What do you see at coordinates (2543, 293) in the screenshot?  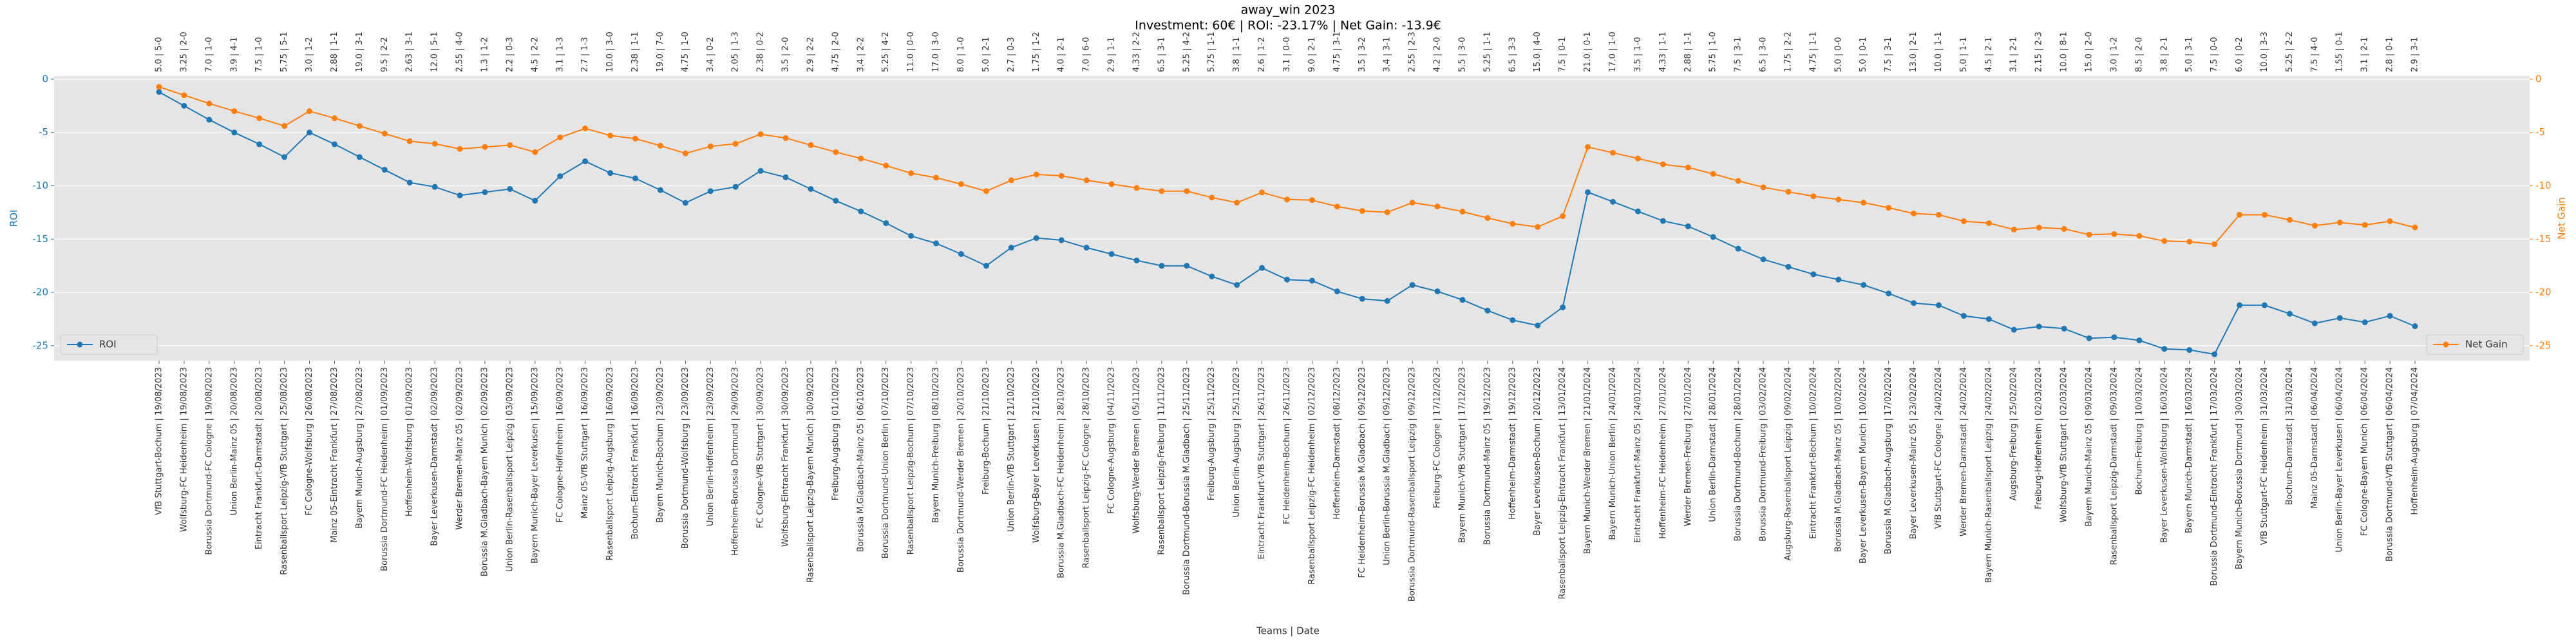 I see `y2-tick-label: -20` at bounding box center [2543, 293].